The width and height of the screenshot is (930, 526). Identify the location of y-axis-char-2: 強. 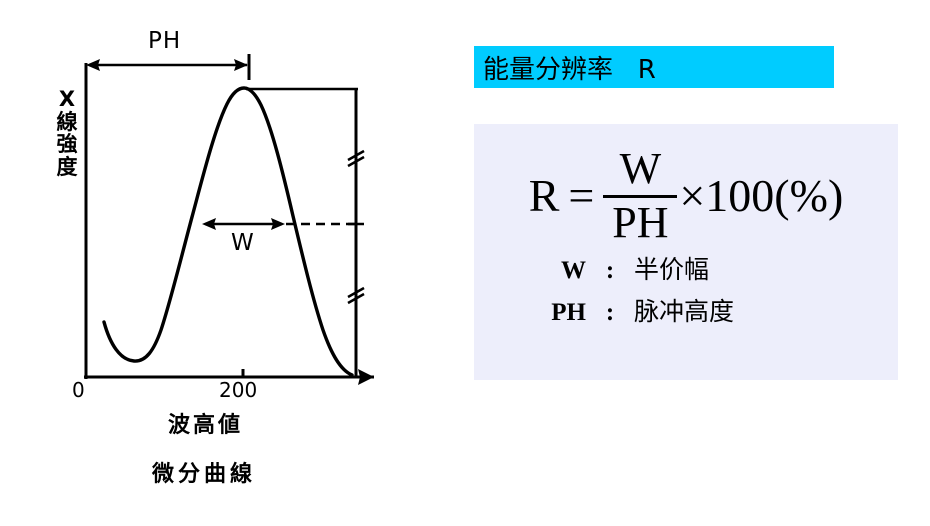
(67, 144).